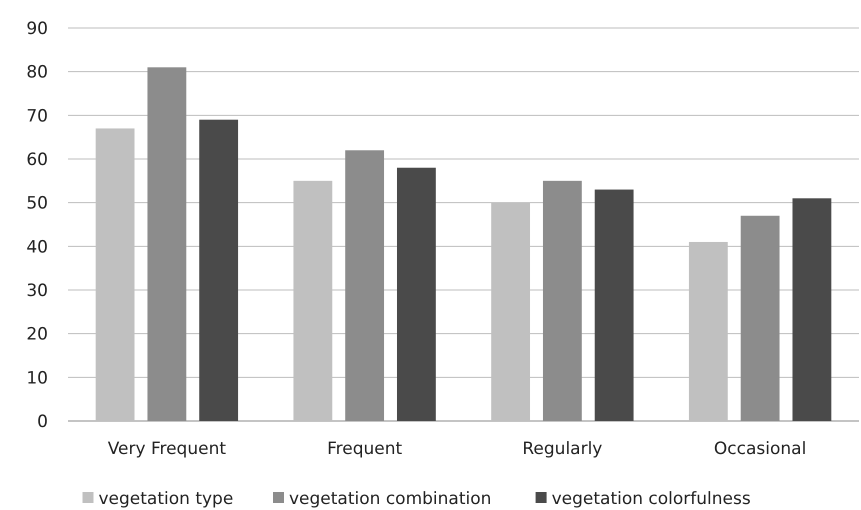 This screenshot has height=510, width=861. Describe the element at coordinates (37, 378) in the screenshot. I see `y-tick-label: 10` at that location.